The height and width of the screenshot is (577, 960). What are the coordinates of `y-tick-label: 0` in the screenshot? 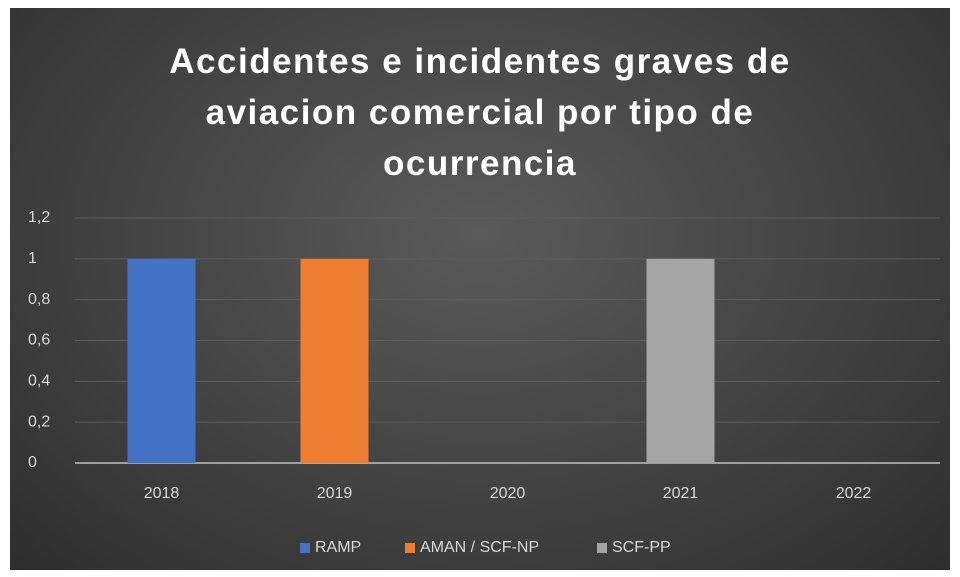 It's located at (32, 462).